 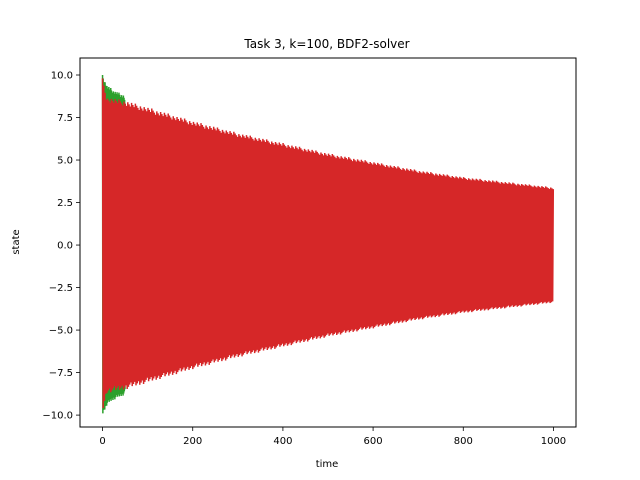 I want to click on y-tick-label: −10.0, so click(x=57, y=416).